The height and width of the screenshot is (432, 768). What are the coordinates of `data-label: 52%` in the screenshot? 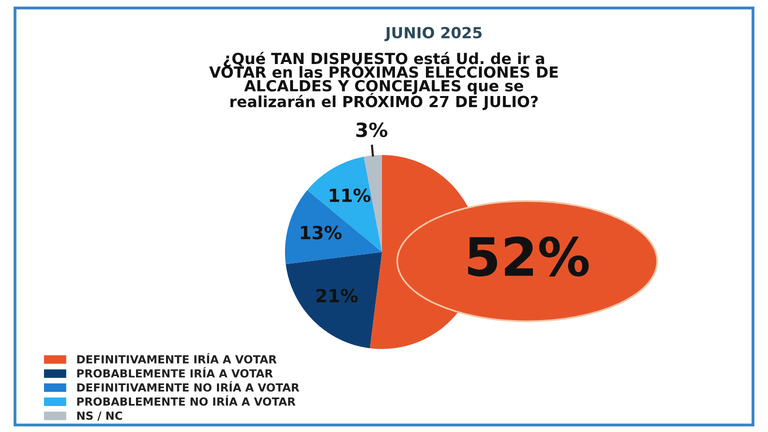 It's located at (528, 256).